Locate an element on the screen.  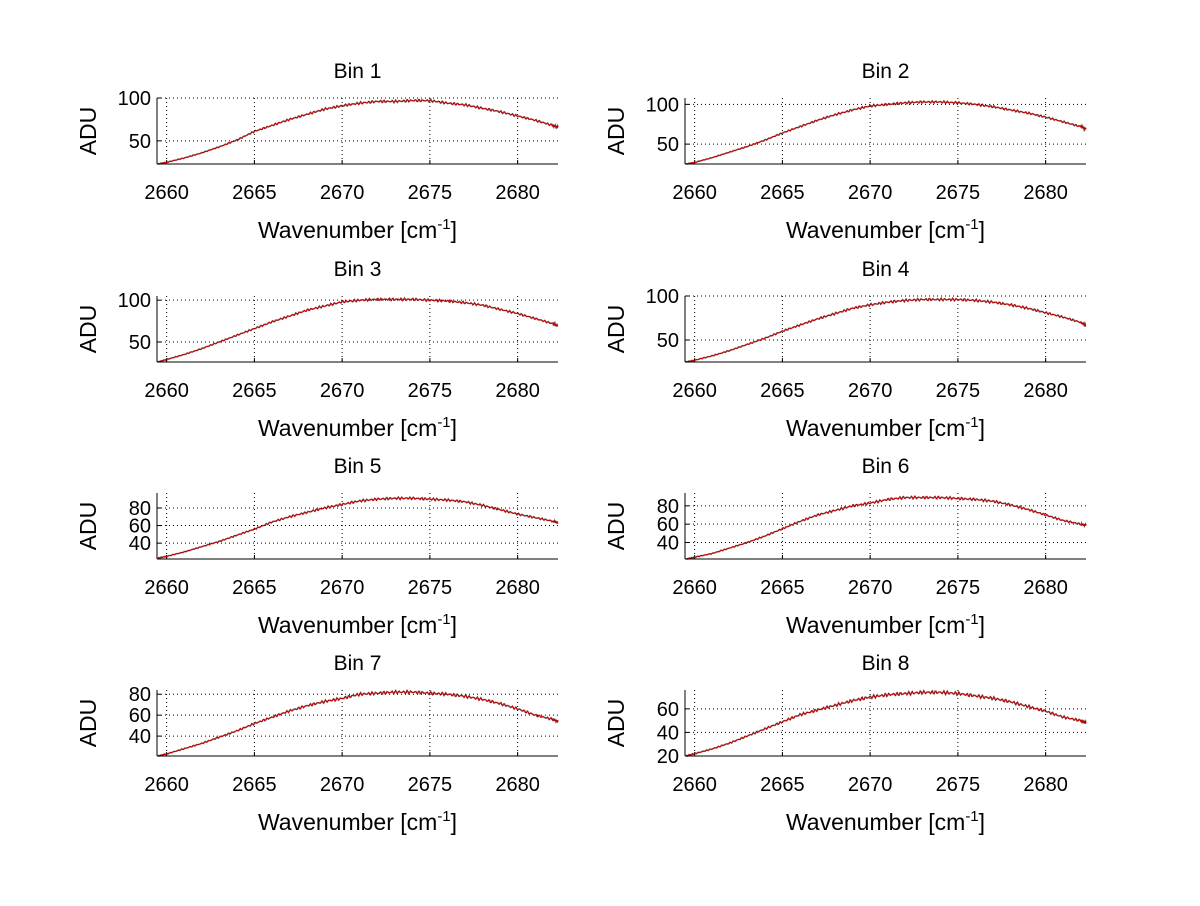
subplot-title: Bin 5 is located at coordinates (358, 466).